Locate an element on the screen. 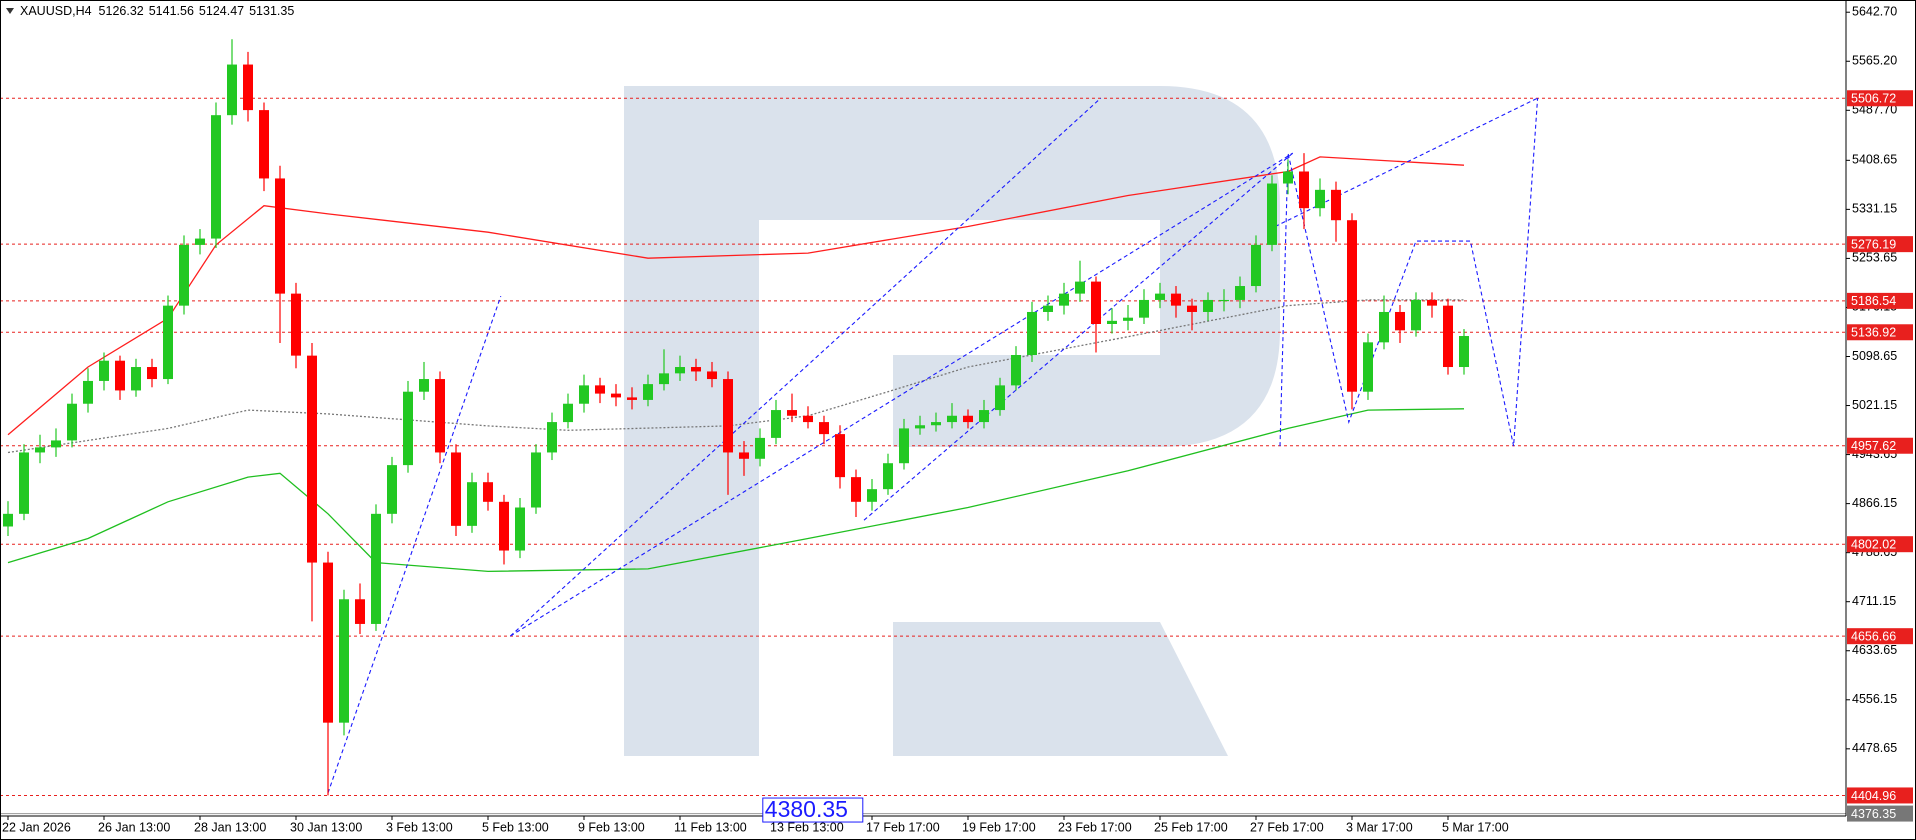  x-tick-label: 22 Jan 2026 is located at coordinates (36, 827).